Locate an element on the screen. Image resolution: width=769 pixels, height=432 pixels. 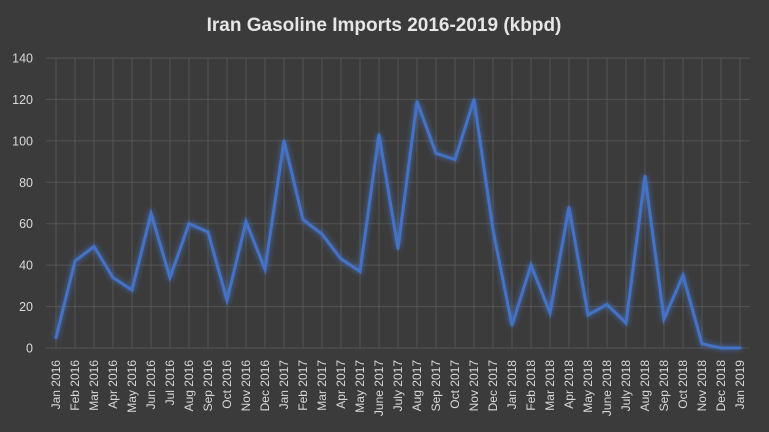
x-tick-label: Oct 2016 is located at coordinates (227, 384).